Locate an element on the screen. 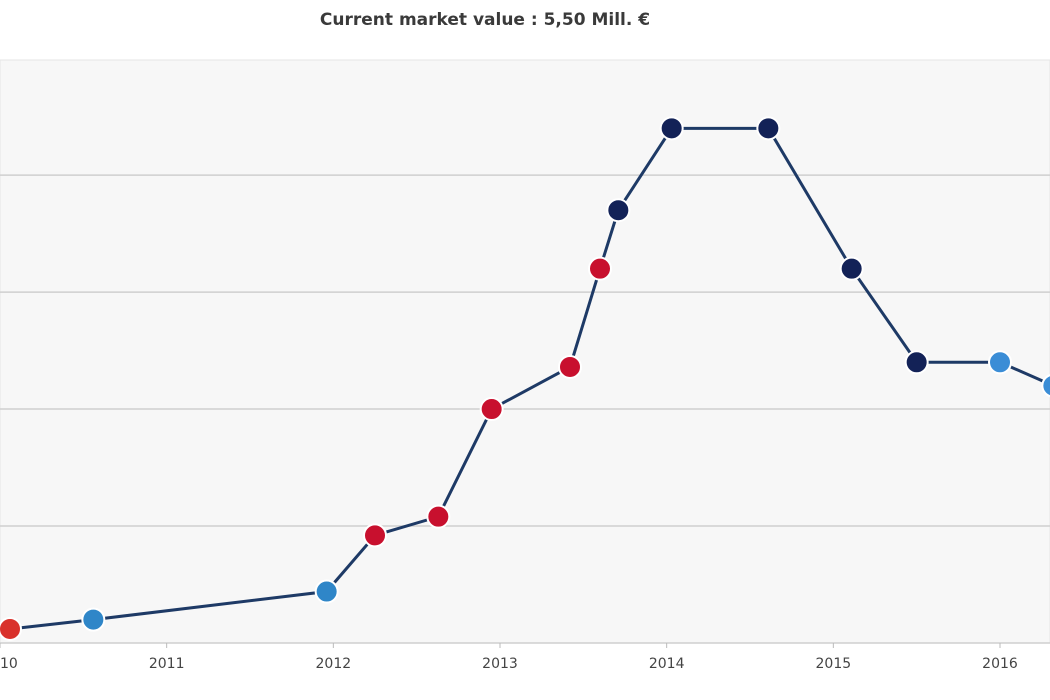 The image size is (1050, 700). x-tick-label: 2012 is located at coordinates (334, 664).